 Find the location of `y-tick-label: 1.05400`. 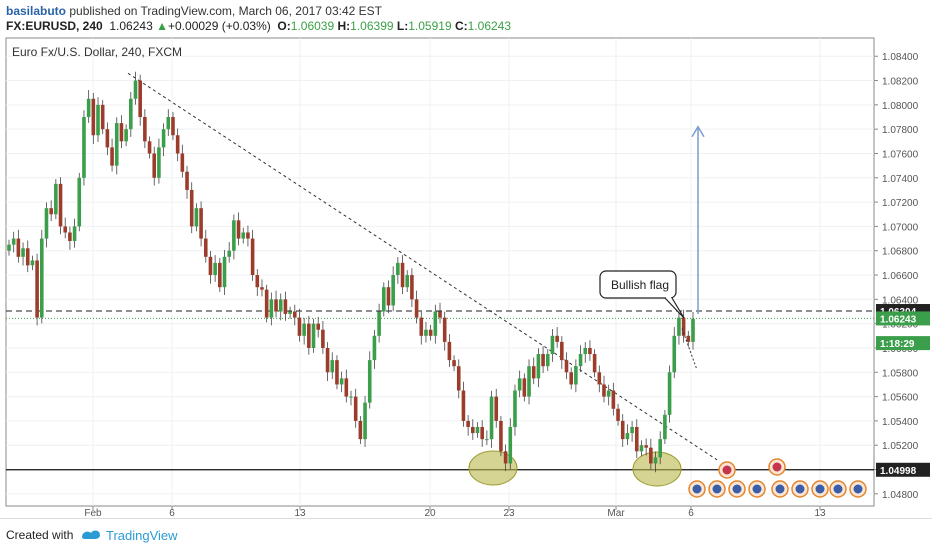

y-tick-label: 1.05400 is located at coordinates (900, 422).